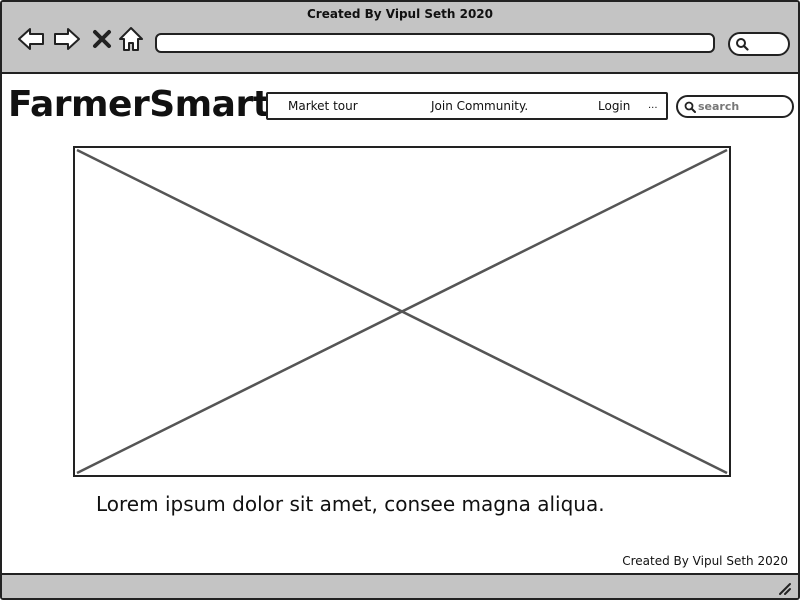  Describe the element at coordinates (480, 106) in the screenshot. I see `menu-item-join-community: Join Community.` at that location.